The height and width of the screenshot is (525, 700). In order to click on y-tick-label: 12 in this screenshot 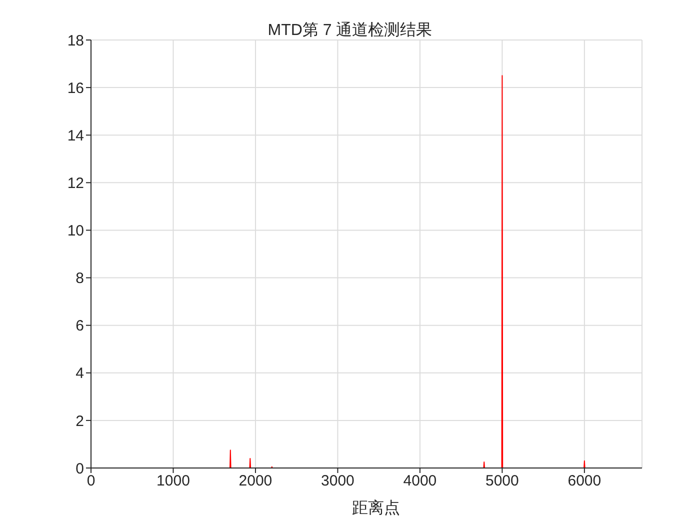, I will do `click(75, 183)`.